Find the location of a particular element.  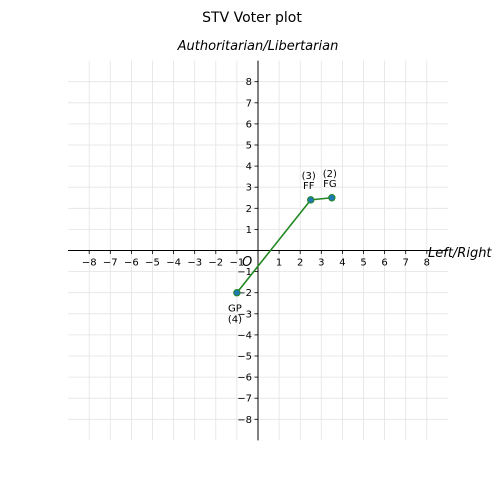

point-label: (4) is located at coordinates (235, 320).